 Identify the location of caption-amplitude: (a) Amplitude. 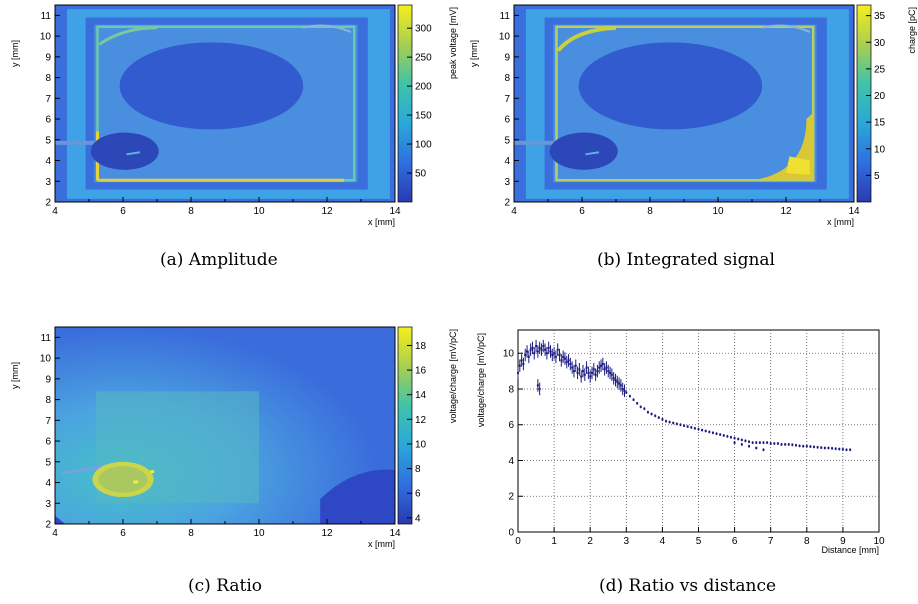
(219, 260).